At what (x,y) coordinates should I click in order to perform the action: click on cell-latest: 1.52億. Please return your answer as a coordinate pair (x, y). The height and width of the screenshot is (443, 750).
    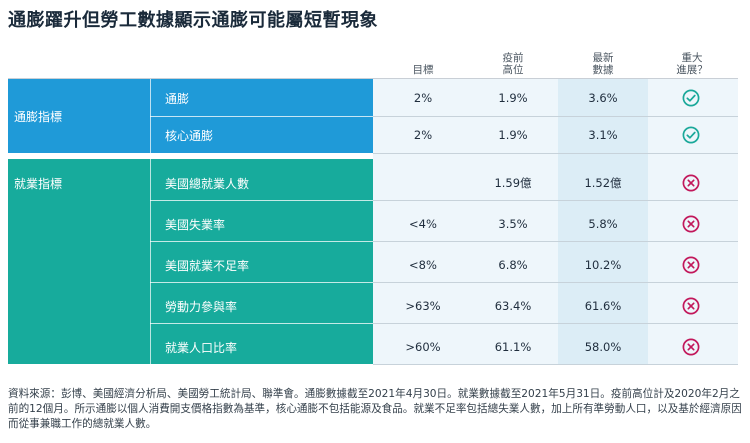
    Looking at the image, I should click on (603, 183).